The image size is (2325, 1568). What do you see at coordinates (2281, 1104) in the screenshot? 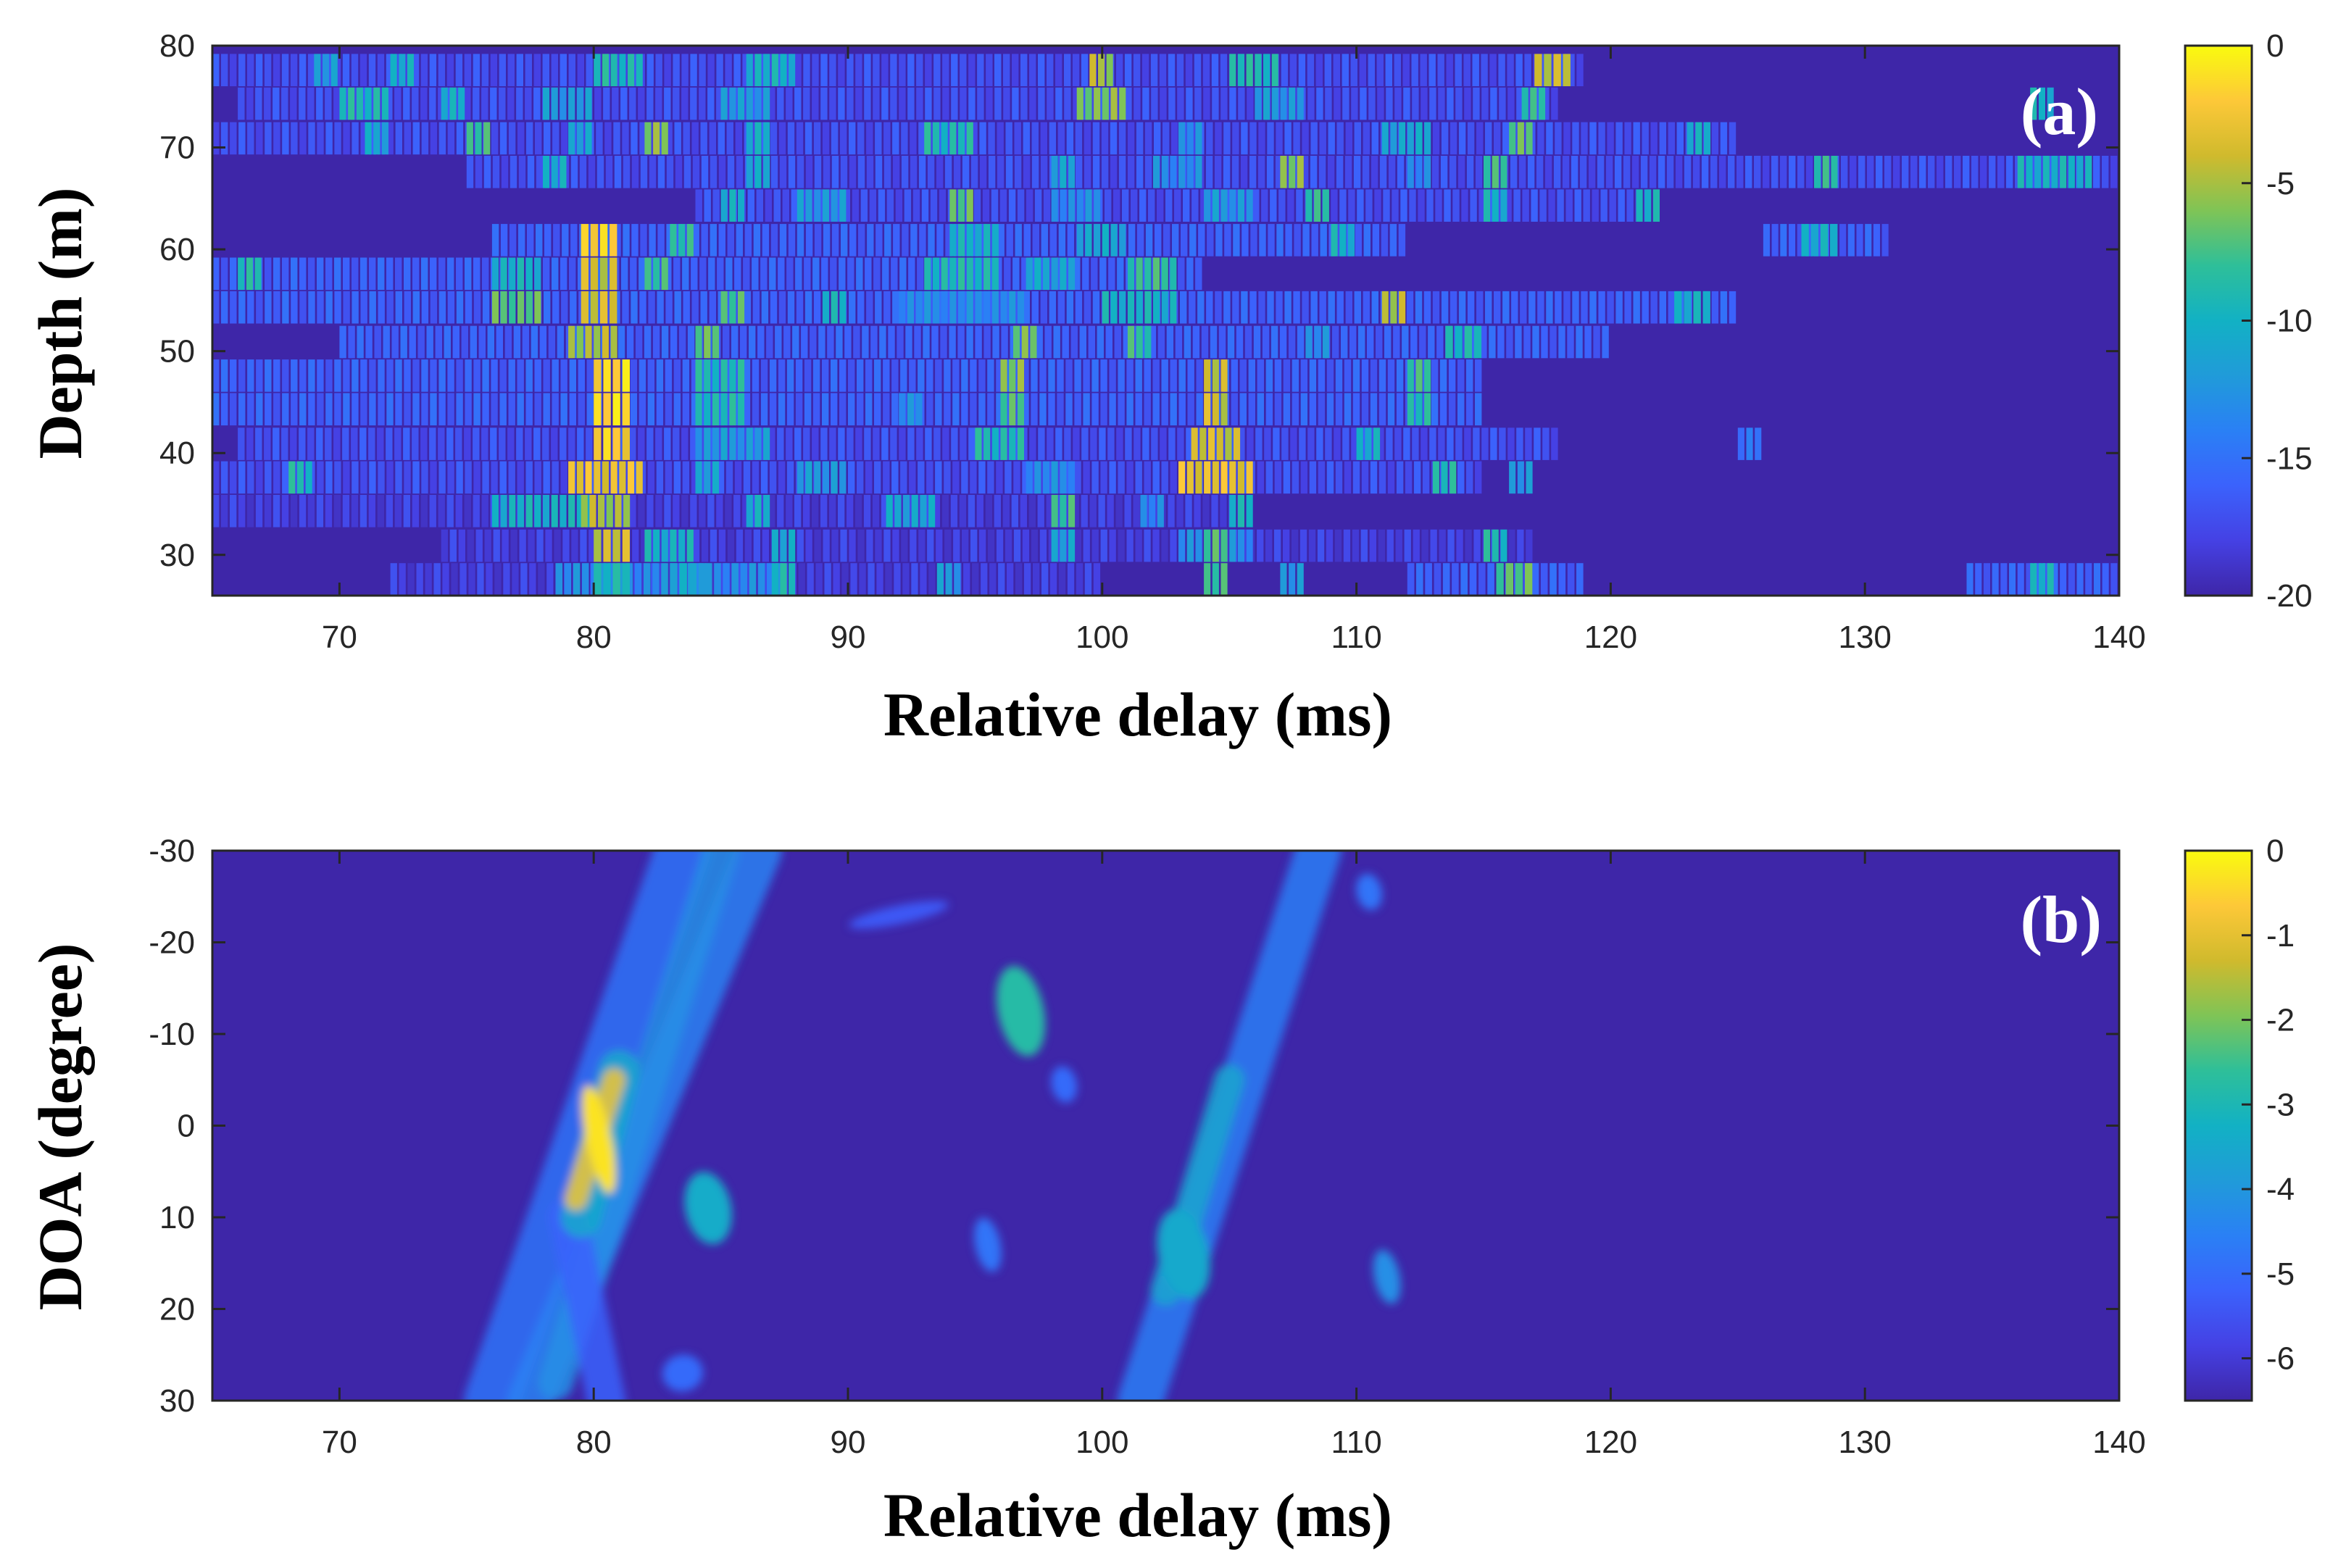
I see `colorbar-tick-label: -3` at bounding box center [2281, 1104].